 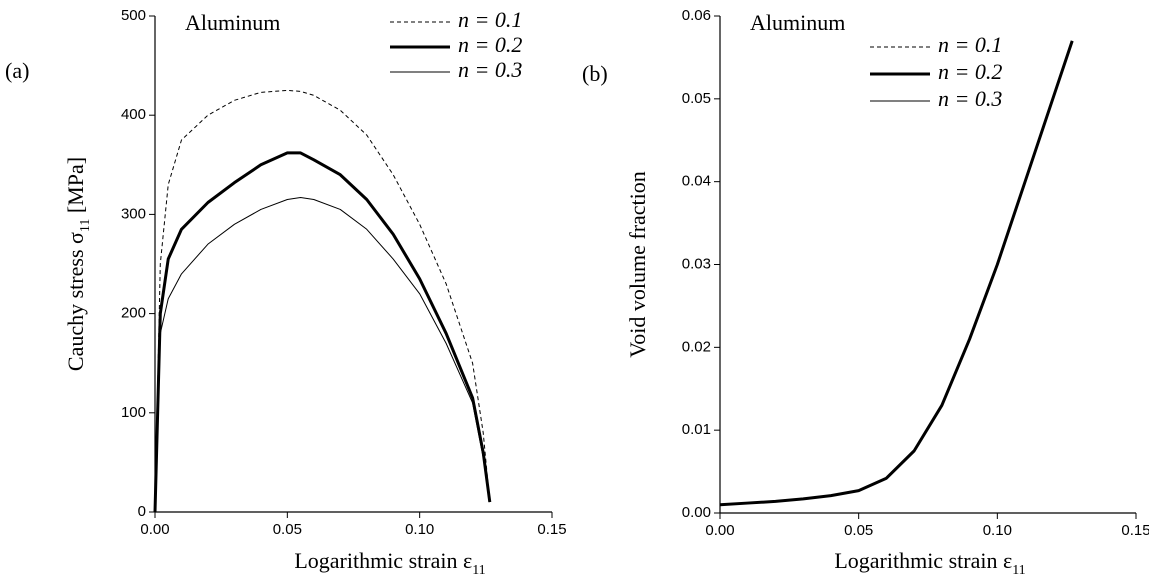 What do you see at coordinates (133, 412) in the screenshot?
I see `y-tick-label: 100` at bounding box center [133, 412].